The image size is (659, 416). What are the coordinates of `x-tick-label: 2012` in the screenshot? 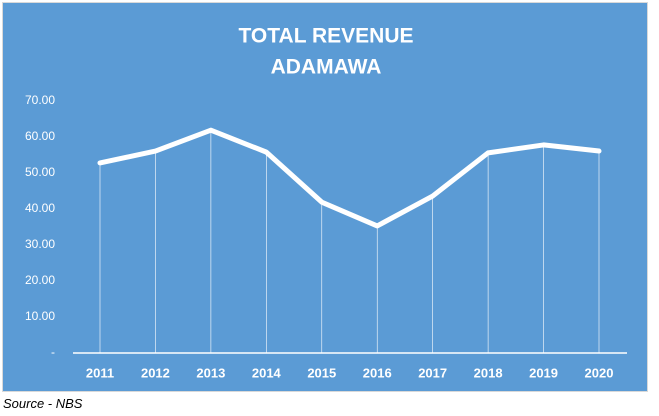 It's located at (155, 372).